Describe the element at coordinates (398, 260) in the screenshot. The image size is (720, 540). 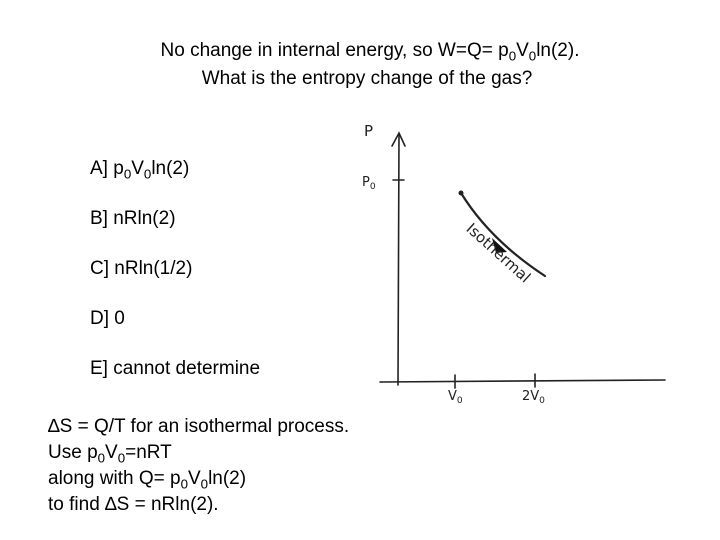
I see `y-axis` at that location.